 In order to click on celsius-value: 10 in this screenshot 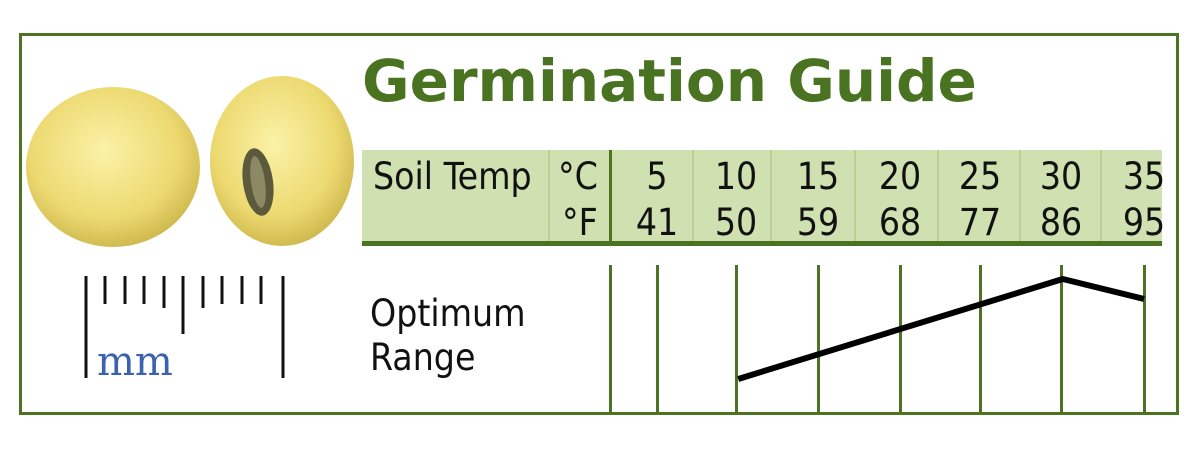, I will do `click(736, 176)`.